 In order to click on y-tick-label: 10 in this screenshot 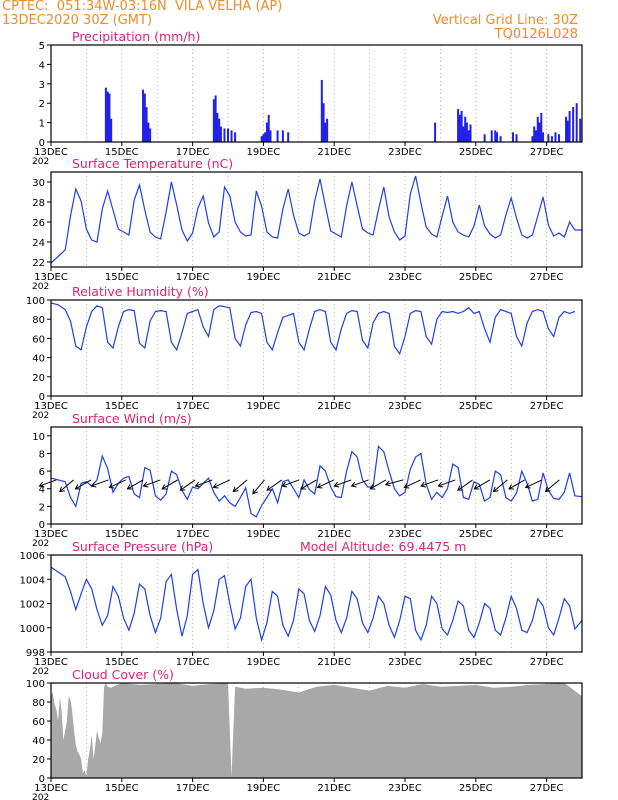, I will do `click(38, 437)`.